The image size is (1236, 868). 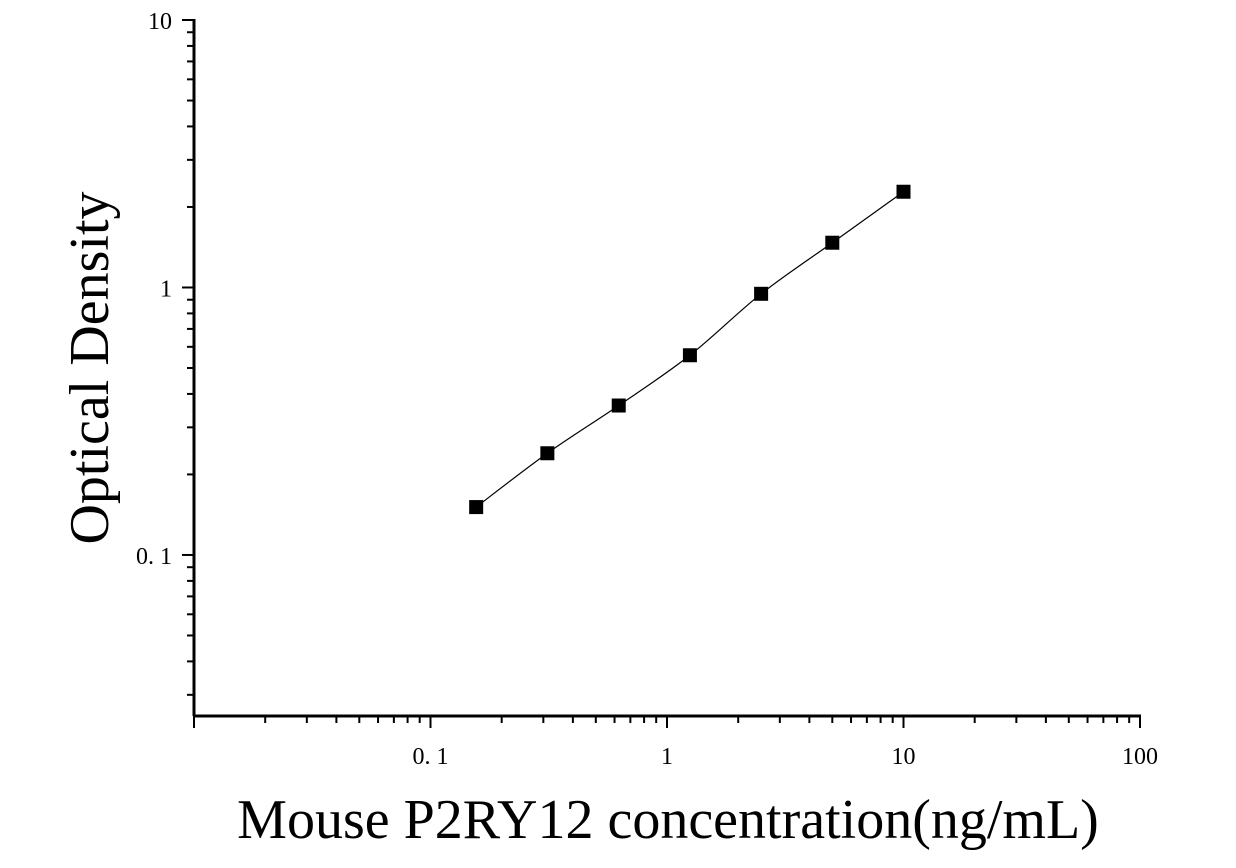 I want to click on x-tick-label: 0. 1, so click(x=431, y=757).